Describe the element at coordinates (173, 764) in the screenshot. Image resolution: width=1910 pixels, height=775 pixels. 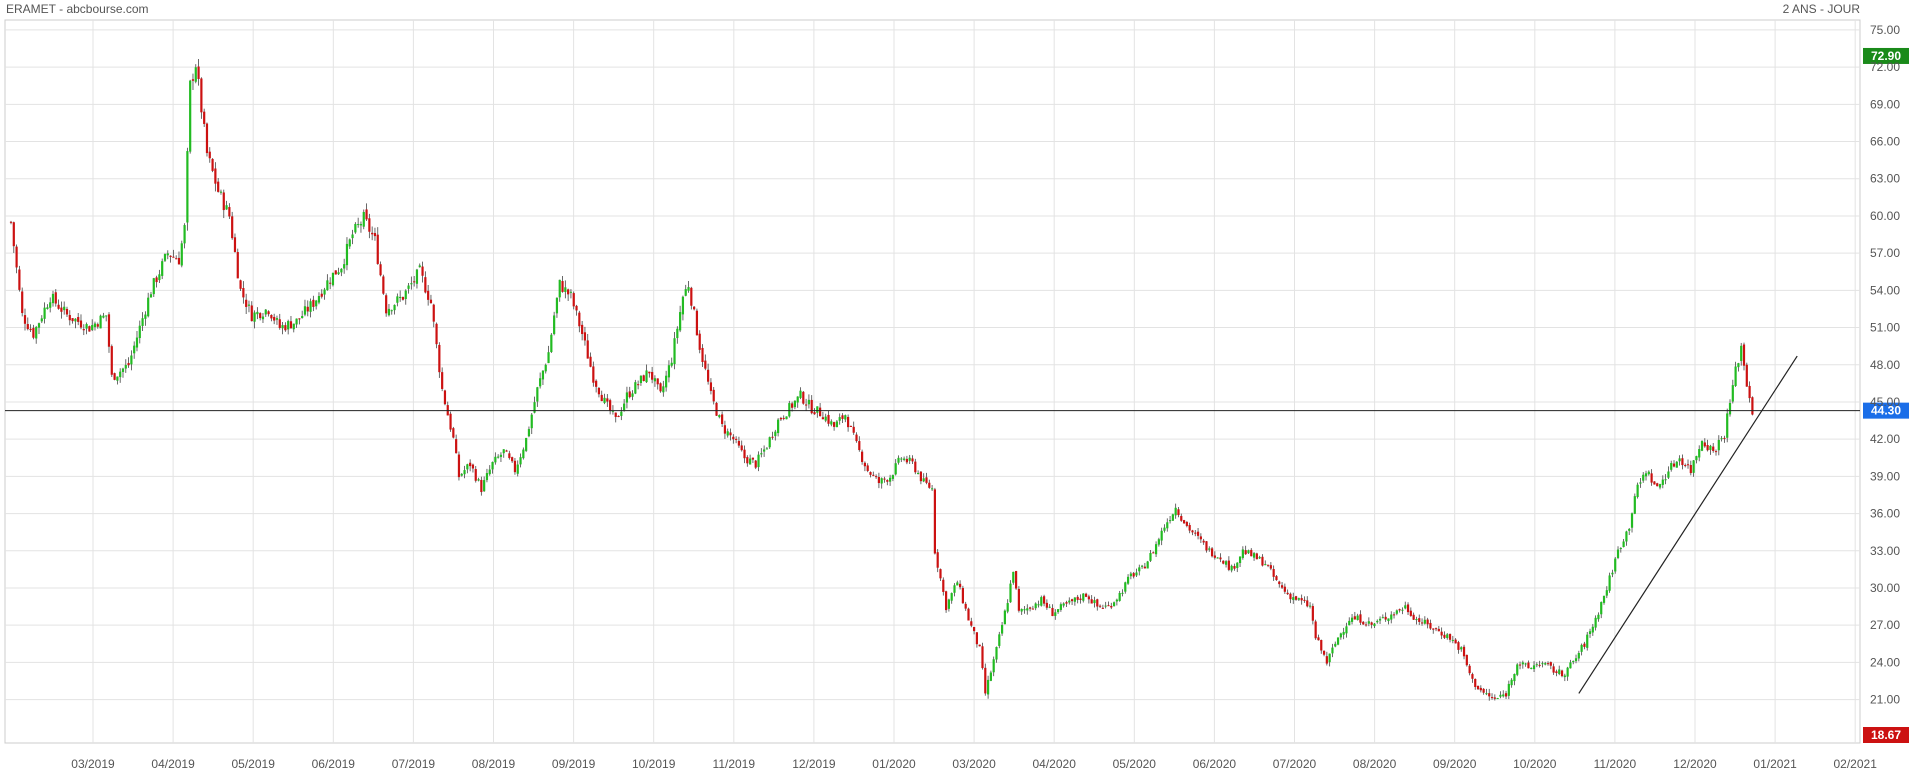
I see `x-tick-label: 04/2019` at that location.